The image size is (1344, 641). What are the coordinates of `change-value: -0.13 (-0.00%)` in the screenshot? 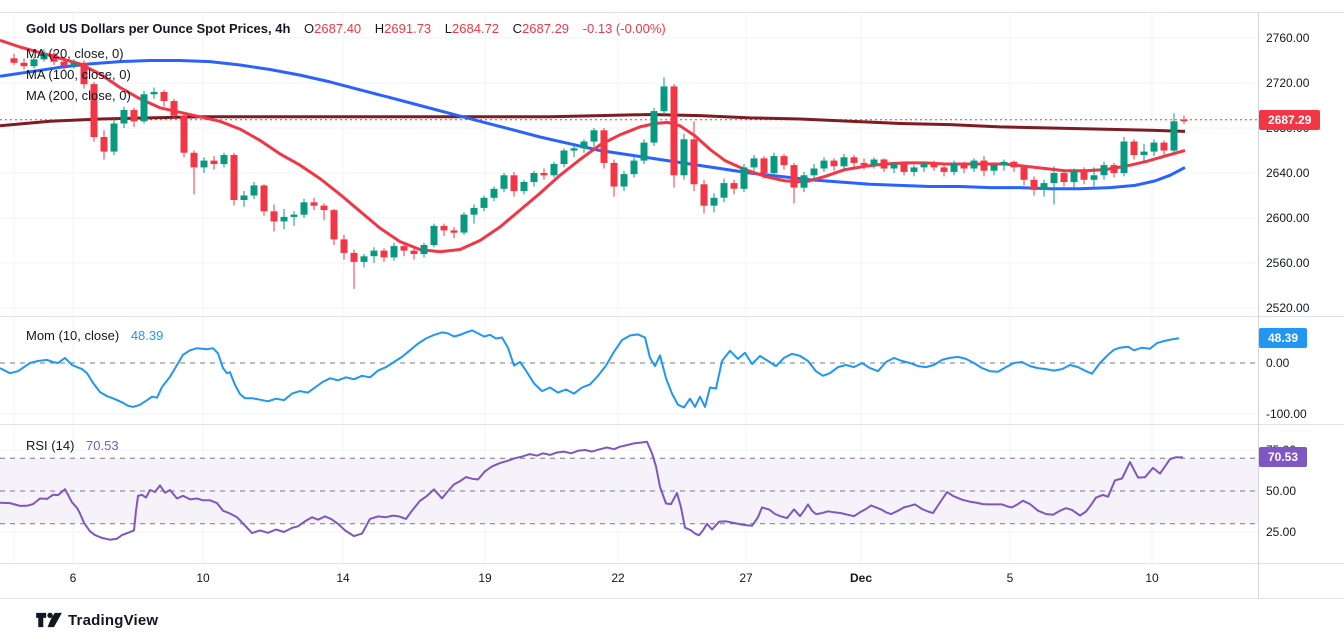 It's located at (624, 28).